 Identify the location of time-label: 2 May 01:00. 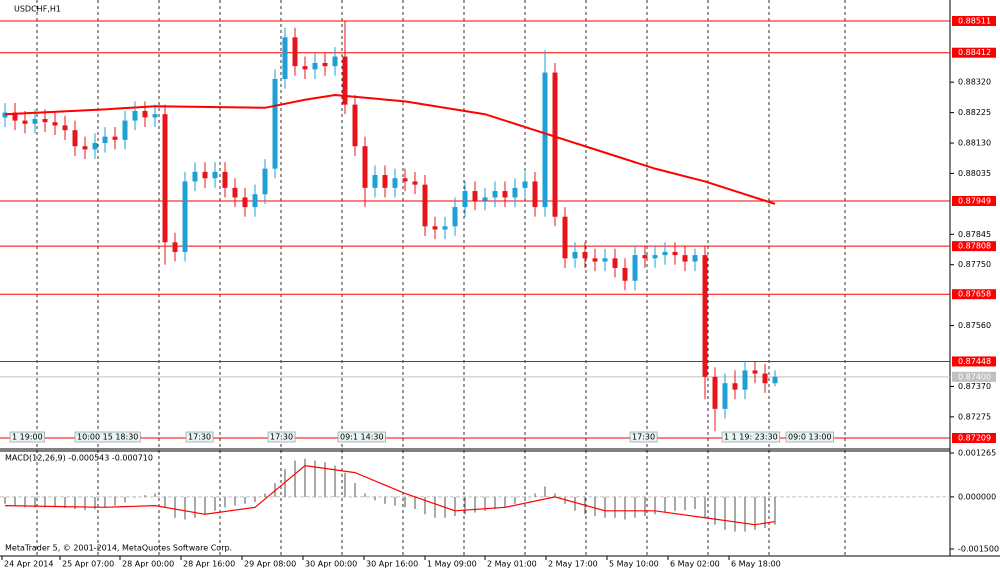
(512, 564).